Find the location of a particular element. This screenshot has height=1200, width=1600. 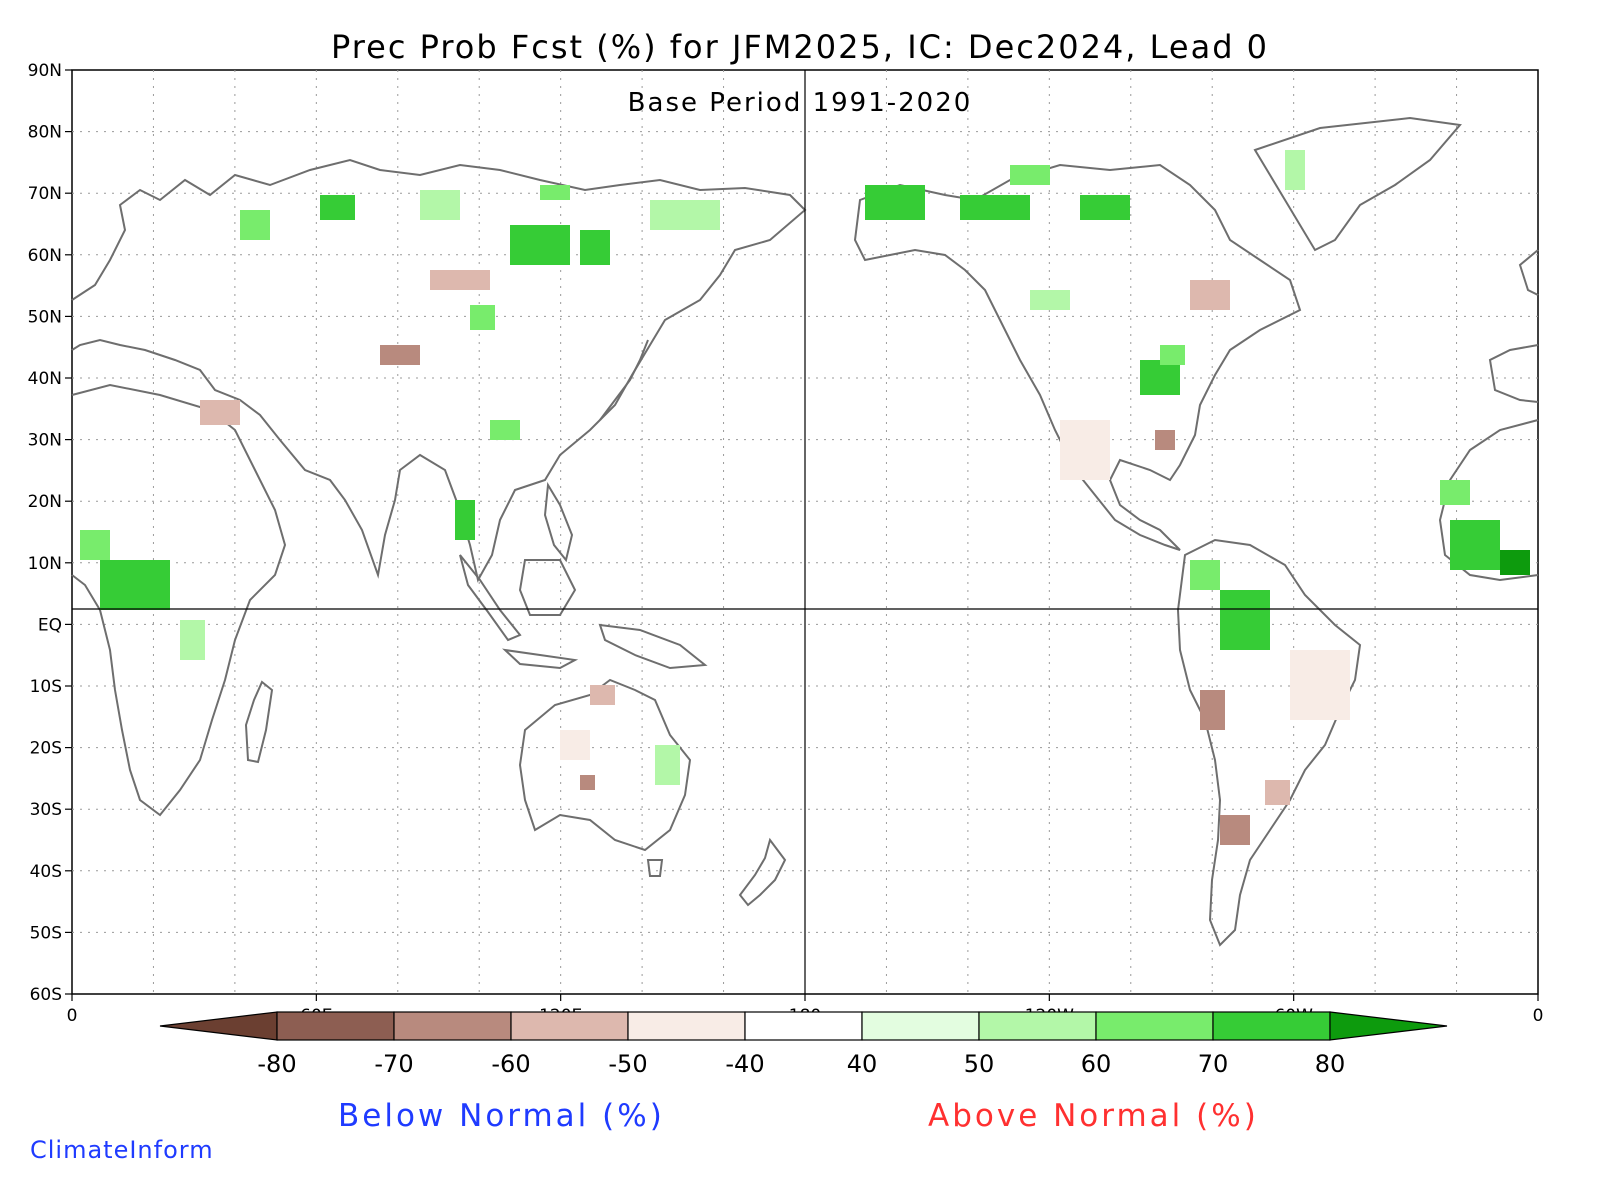

colorbar-labels: -80 -70 -60 -50 -40 40 50 60 70 80 is located at coordinates (801, 1064).